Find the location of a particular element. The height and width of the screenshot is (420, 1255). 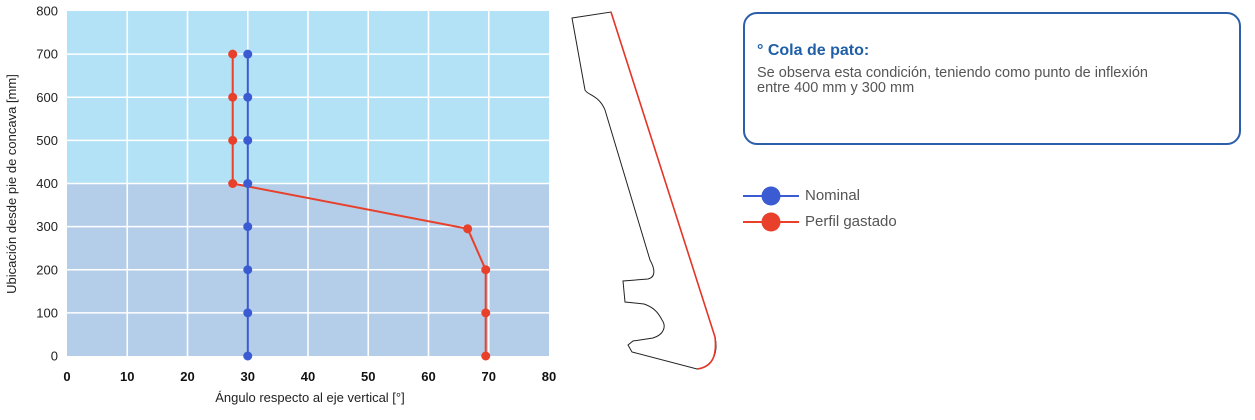

y-tick-label: 0 is located at coordinates (54, 356).